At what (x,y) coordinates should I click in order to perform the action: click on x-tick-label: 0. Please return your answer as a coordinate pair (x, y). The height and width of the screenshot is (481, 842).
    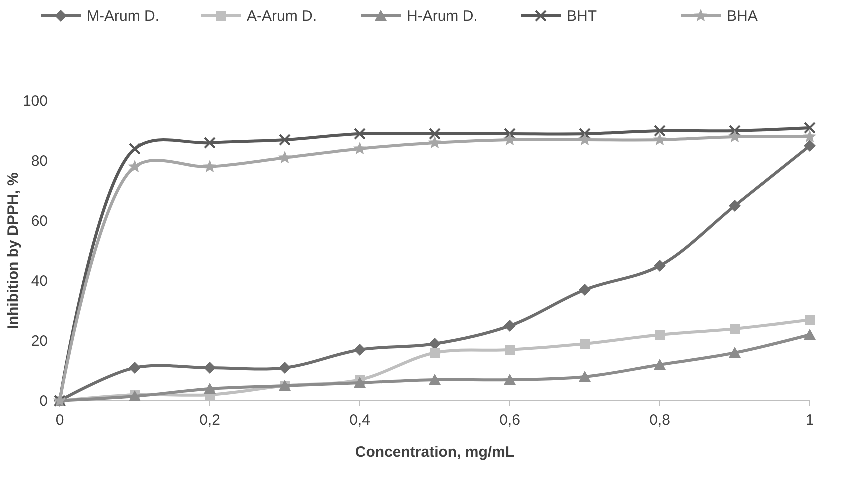
    Looking at the image, I should click on (60, 420).